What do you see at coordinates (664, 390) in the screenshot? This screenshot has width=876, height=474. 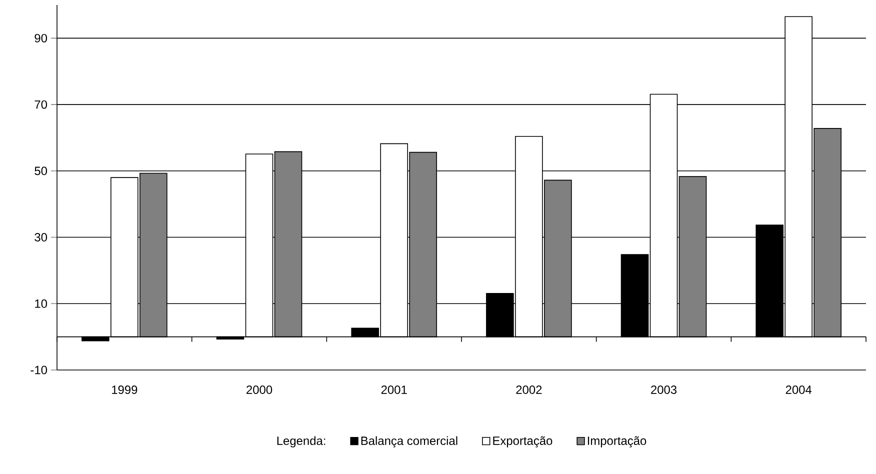 I see `x-tick-label: 2003` at bounding box center [664, 390].